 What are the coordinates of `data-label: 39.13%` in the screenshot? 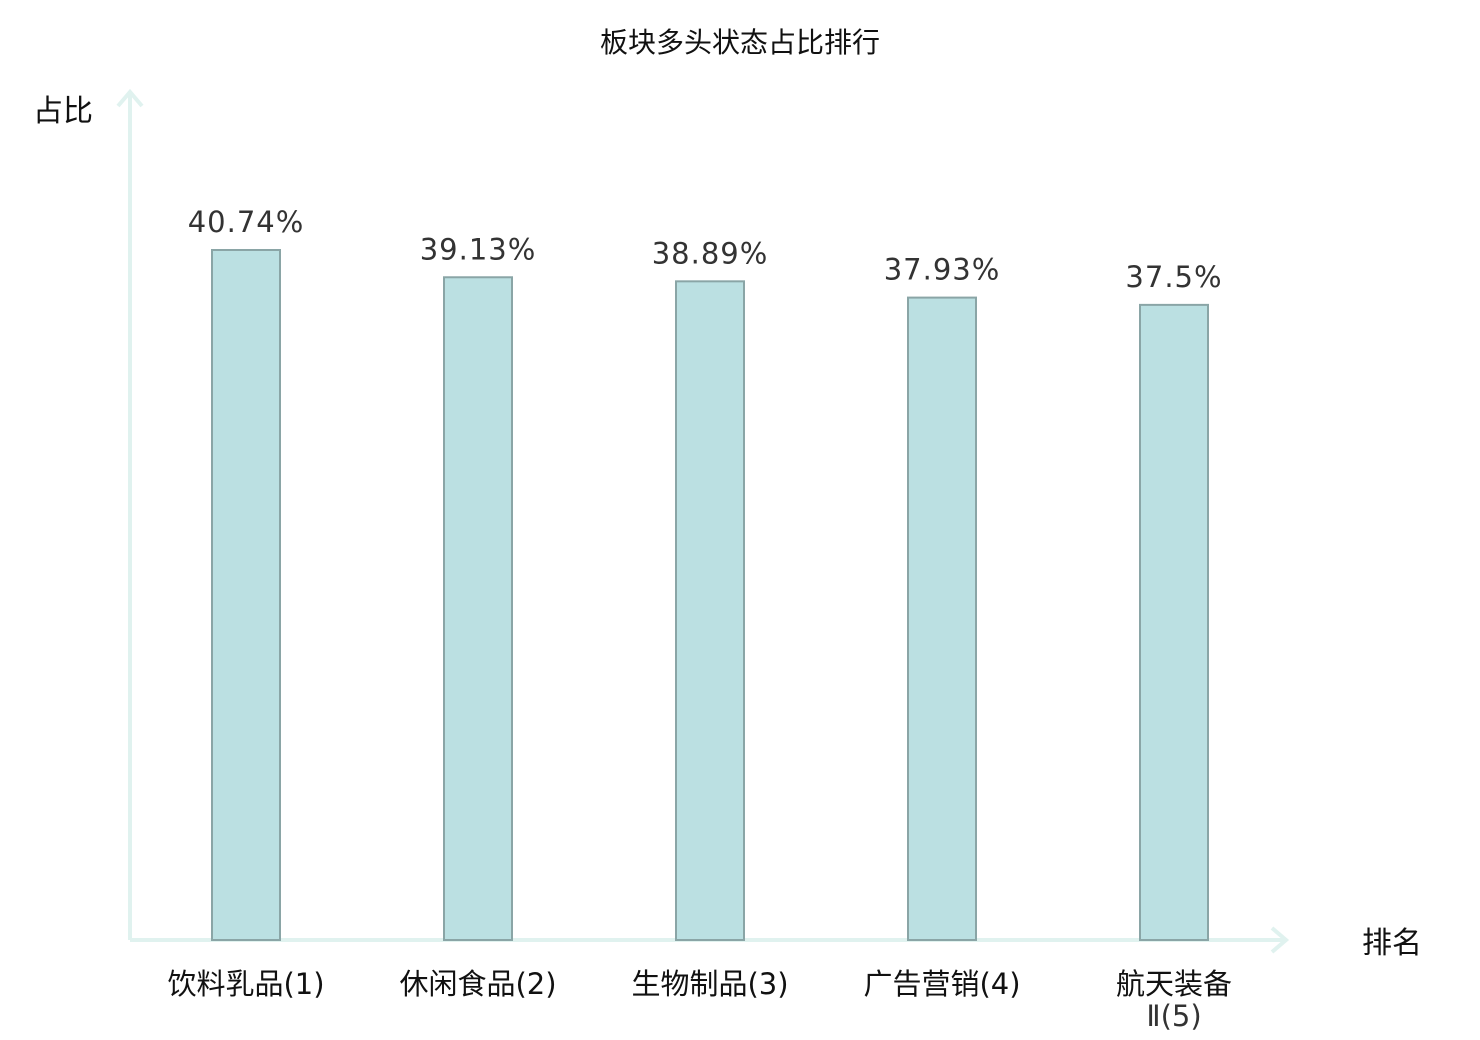 It's located at (478, 249).